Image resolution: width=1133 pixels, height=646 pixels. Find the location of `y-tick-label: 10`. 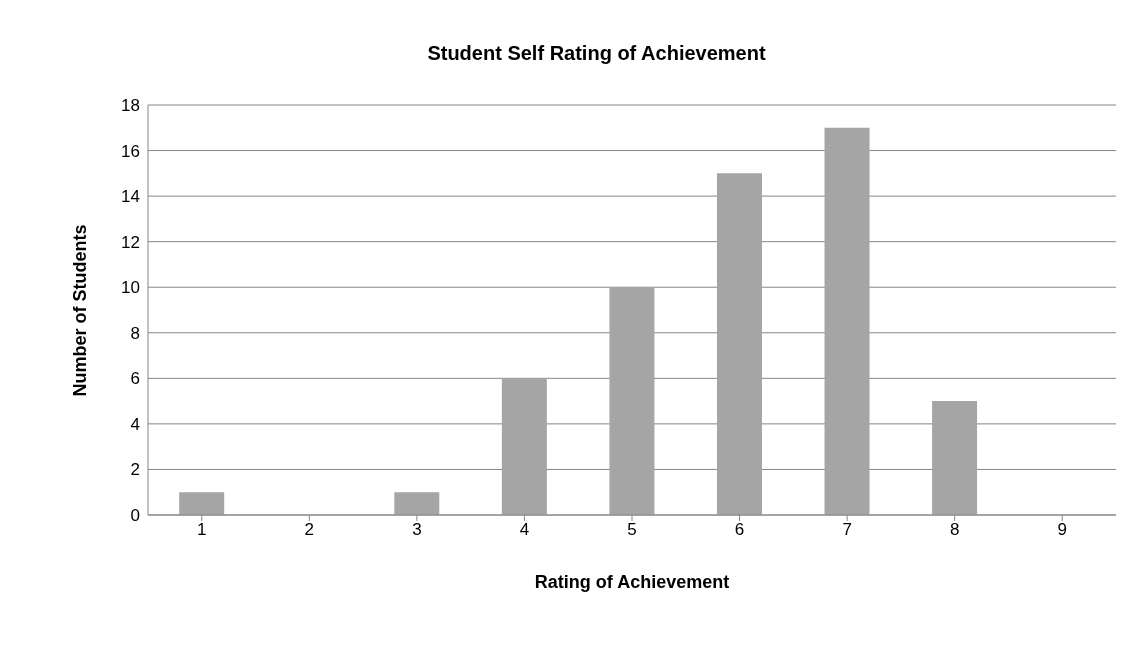

y-tick-label: 10 is located at coordinates (130, 288).